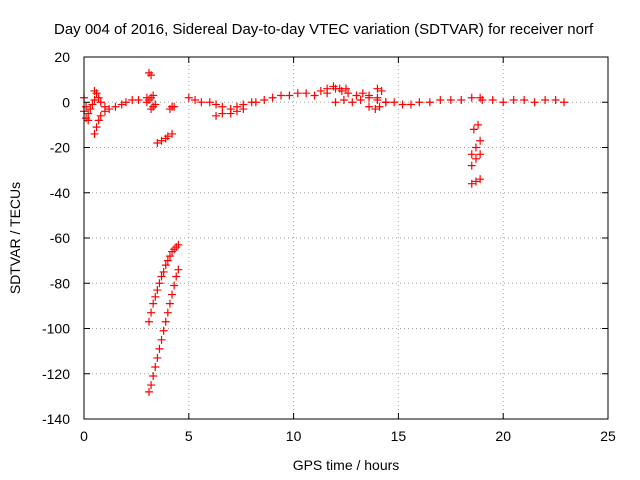 The height and width of the screenshot is (480, 640). Describe the element at coordinates (56, 329) in the screenshot. I see `y-tick-label: -100` at that location.